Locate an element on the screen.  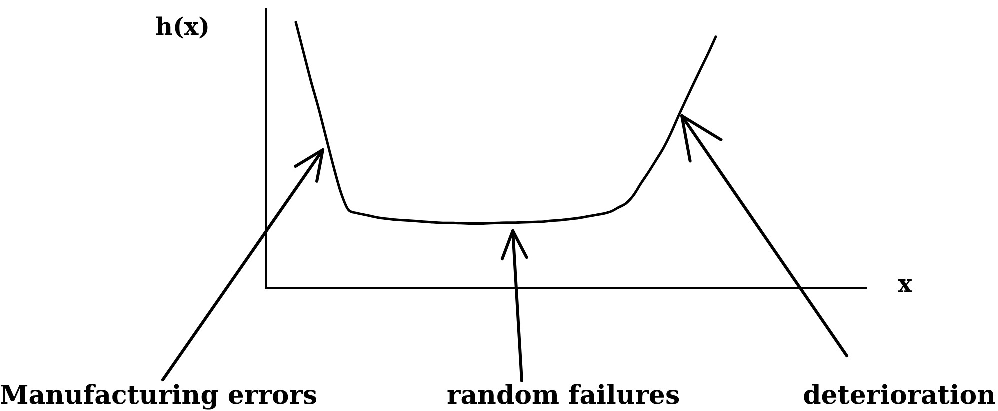
text: deterioration is located at coordinates (899, 396).